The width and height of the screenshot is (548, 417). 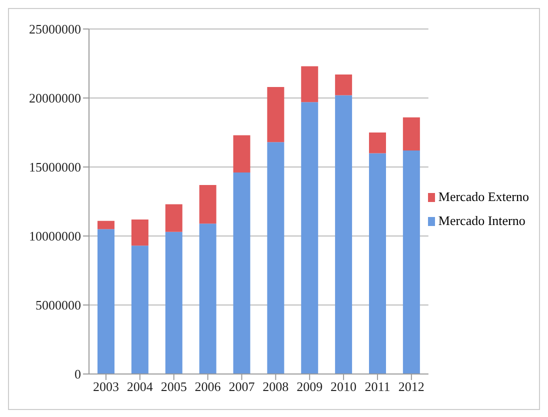 What do you see at coordinates (411, 386) in the screenshot?
I see `x-tick-label: 2012` at bounding box center [411, 386].